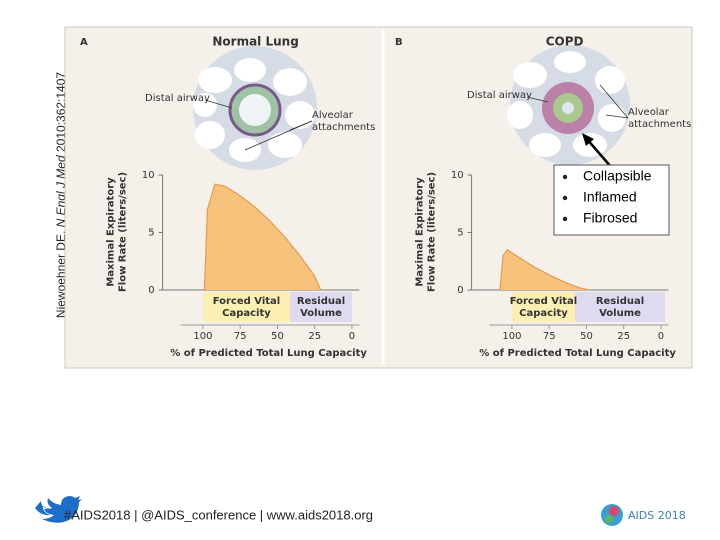 This screenshot has width=720, height=540. Describe the element at coordinates (610, 197) in the screenshot. I see `bullet-text: Inflamed` at that location.